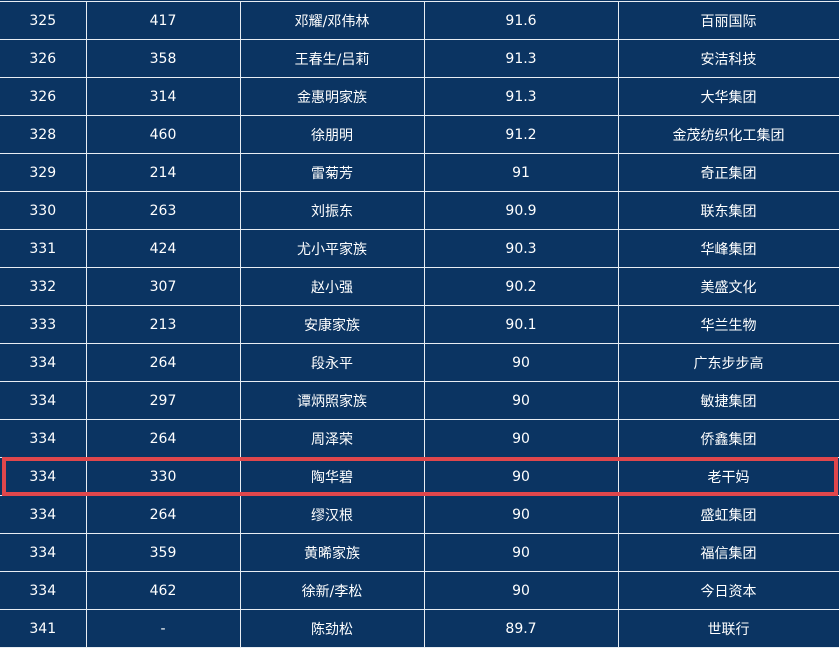  What do you see at coordinates (163, 248) in the screenshot?
I see `prev-rank-cell: 424` at bounding box center [163, 248].